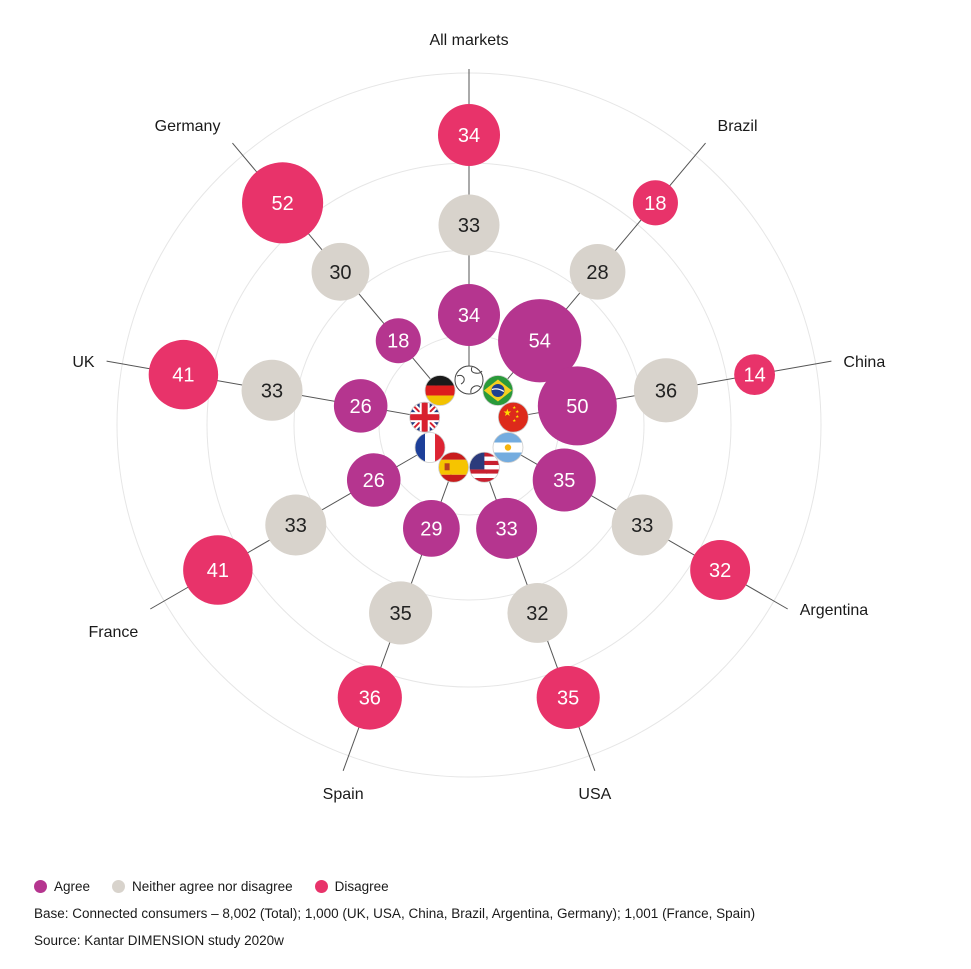  I want to click on data-label: 28, so click(597, 273).